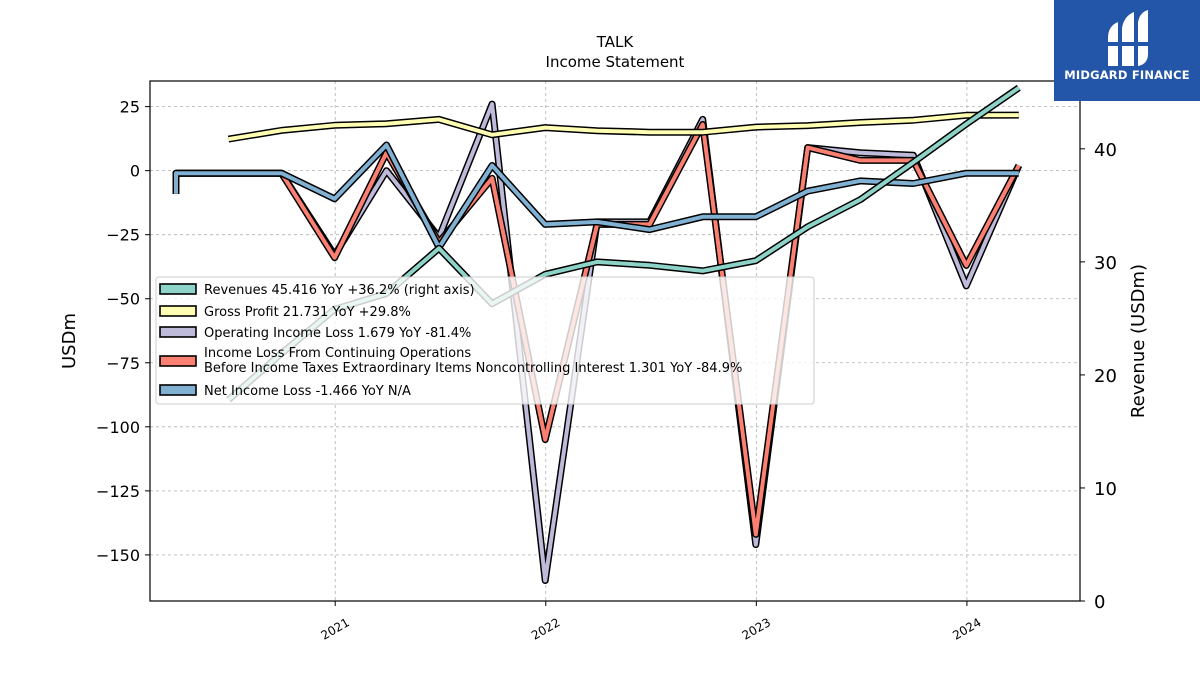  What do you see at coordinates (615, 42) in the screenshot?
I see `chart-title: TALK` at bounding box center [615, 42].